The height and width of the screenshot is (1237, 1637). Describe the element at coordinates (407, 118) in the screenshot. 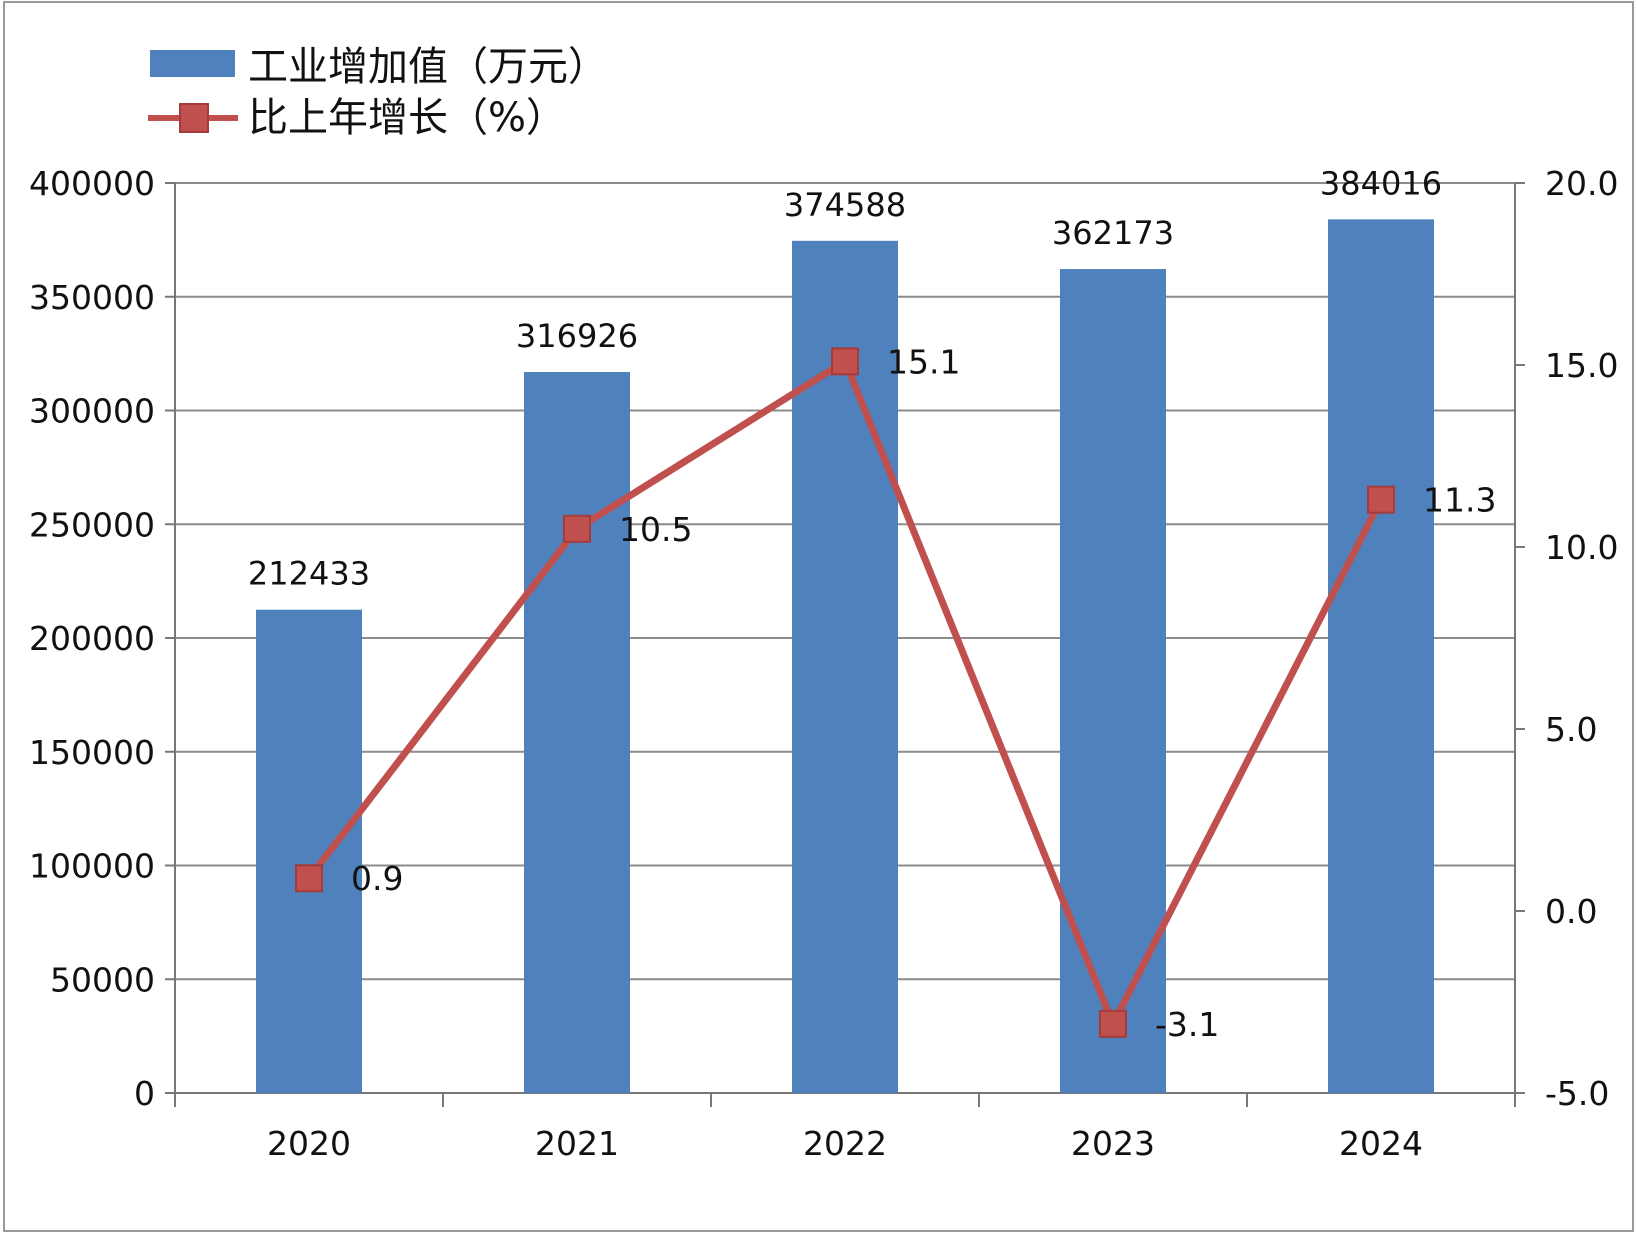

I see `legend-line-label: 比上年增长（%）` at that location.